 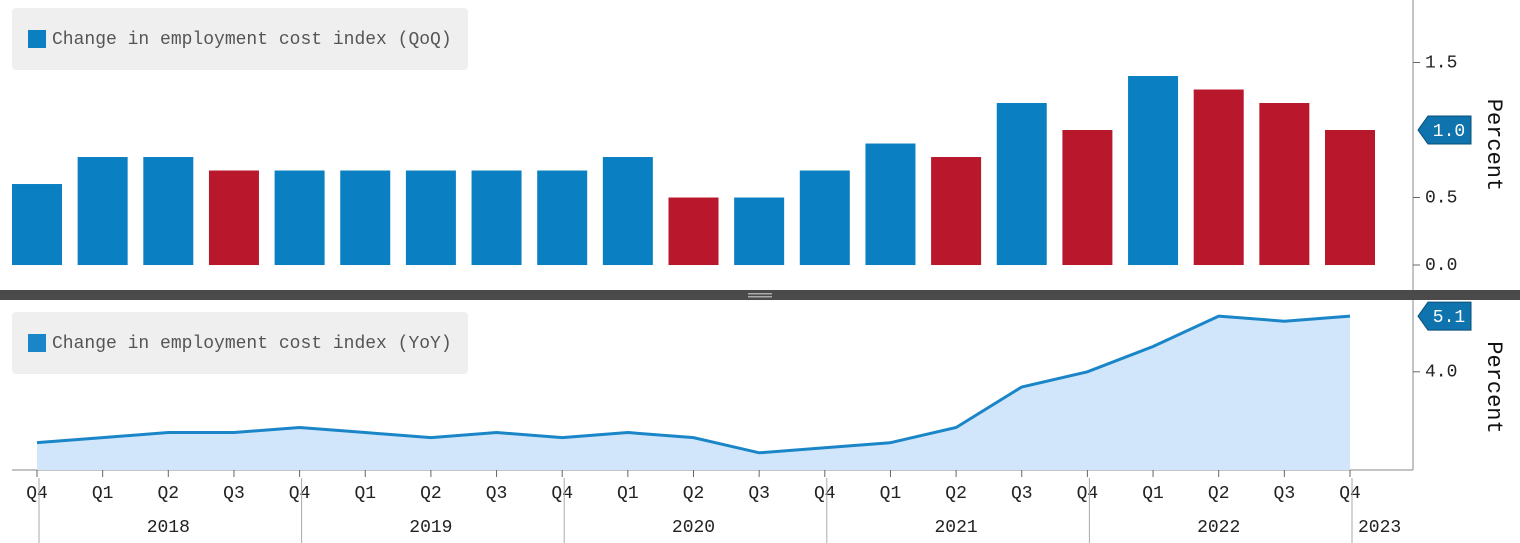 What do you see at coordinates (1379, 528) in the screenshot?
I see `year-label: 2023` at bounding box center [1379, 528].